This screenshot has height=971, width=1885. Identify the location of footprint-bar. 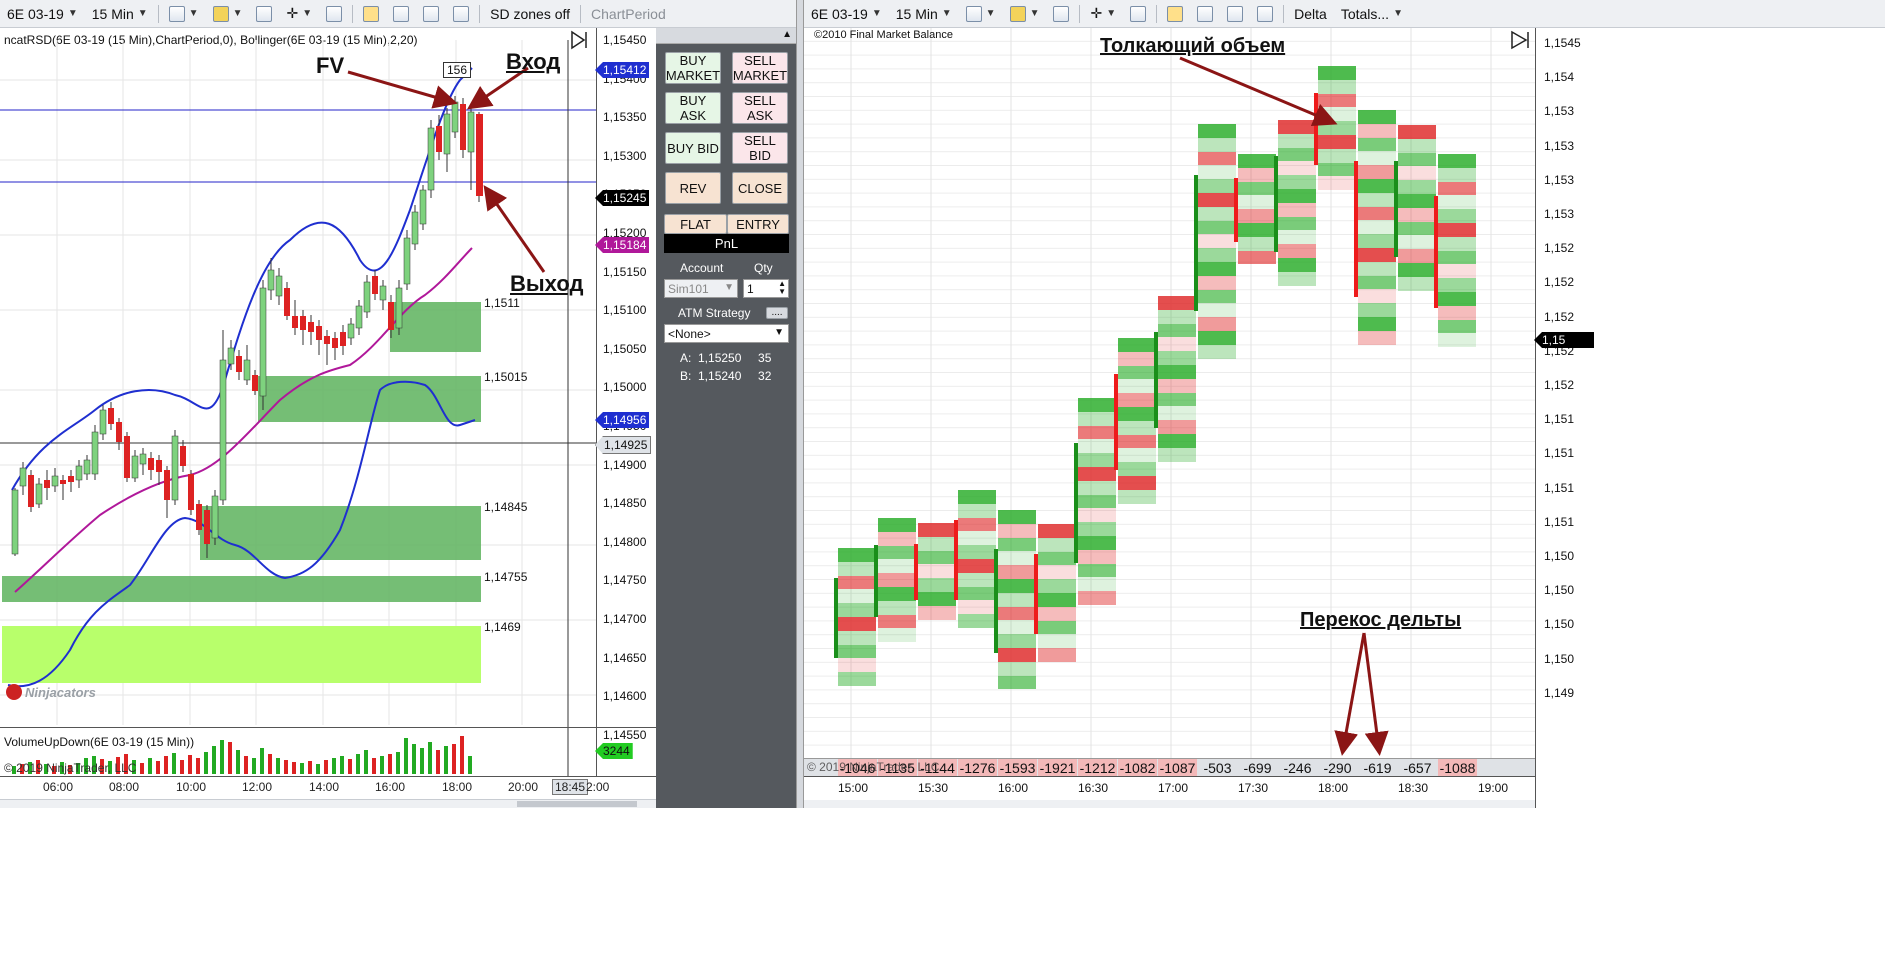
(1335, 128).